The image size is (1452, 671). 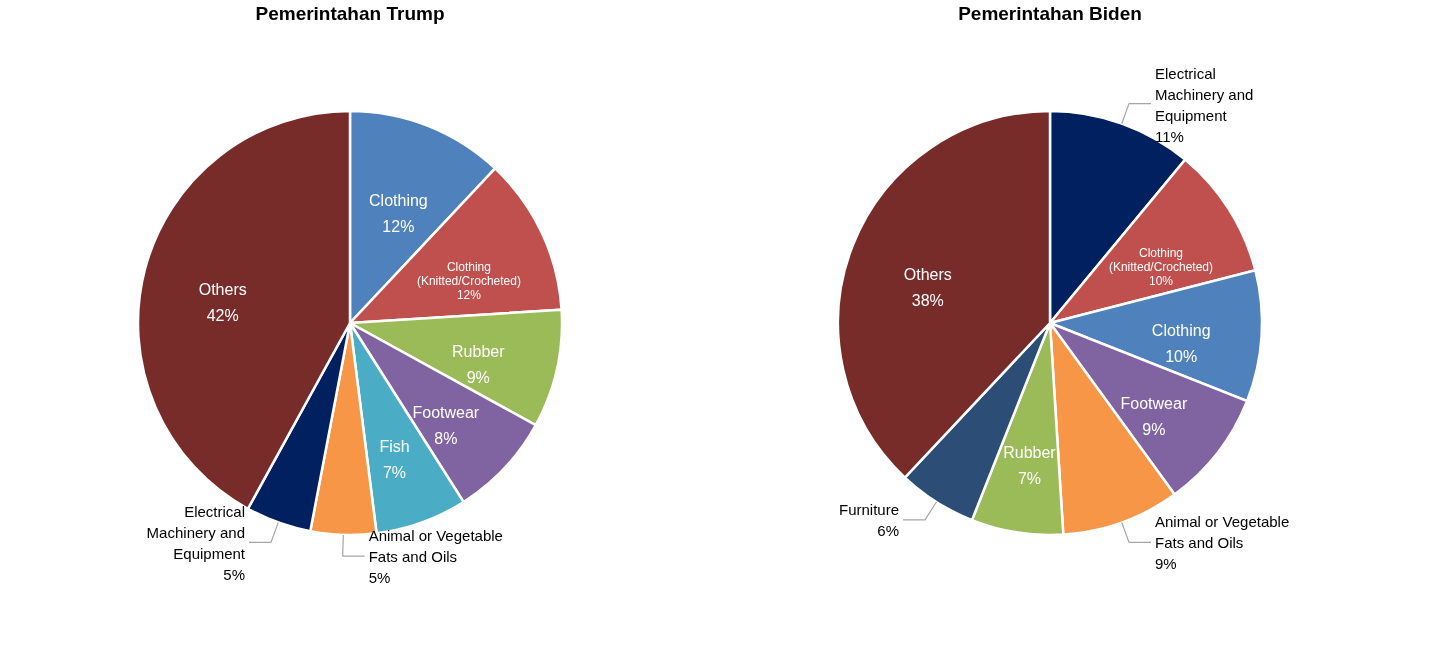 I want to click on chart-title: Pemerintahan Biden, so click(x=1050, y=13).